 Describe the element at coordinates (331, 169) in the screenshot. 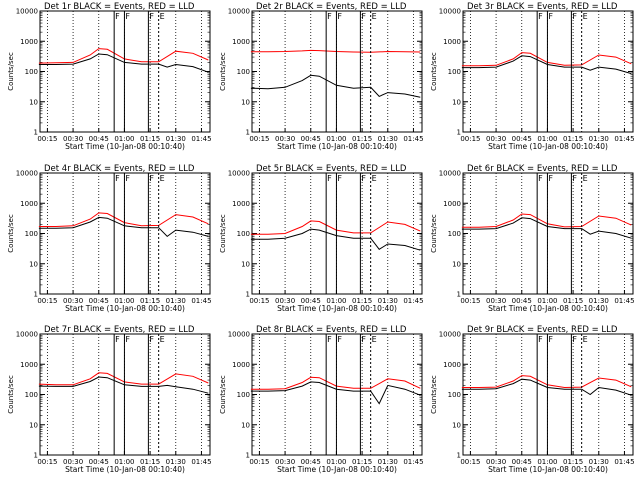

I see `chart-title: Det 5r BLACK = Events, RED = LLD` at that location.